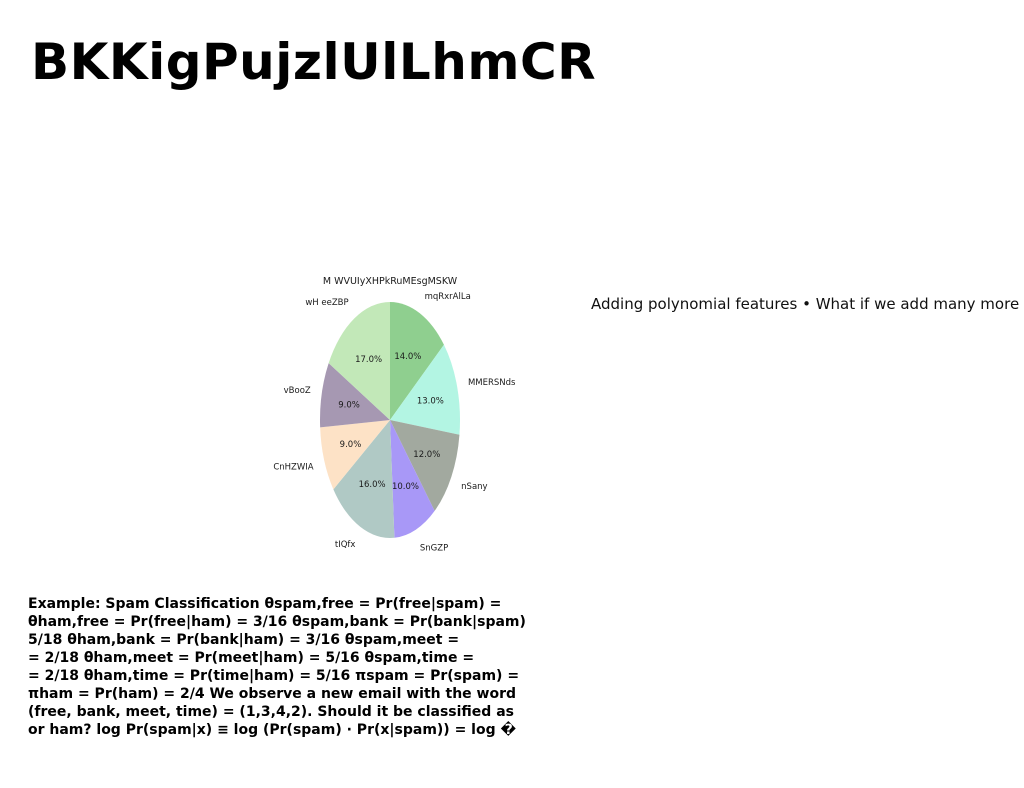 This screenshot has width=1024, height=788. I want to click on pie-slice-pct-label: 16.0%, so click(372, 485).